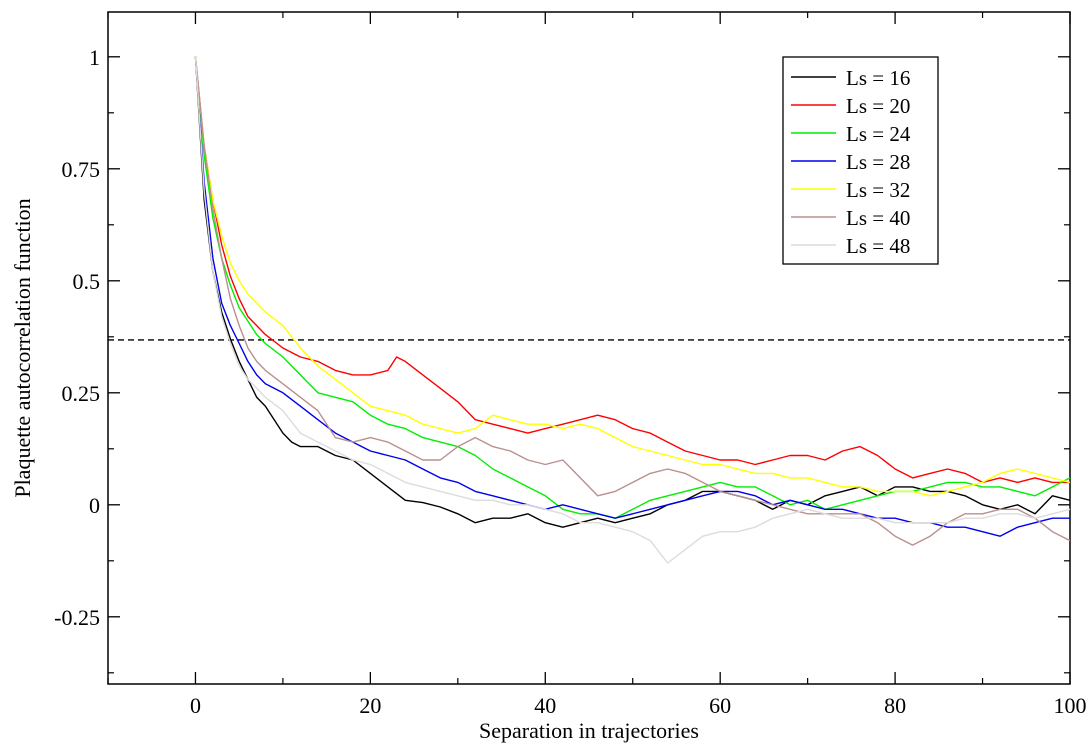 Image resolution: width=1092 pixels, height=747 pixels. What do you see at coordinates (895, 705) in the screenshot?
I see `x-tick-label: 80` at bounding box center [895, 705].